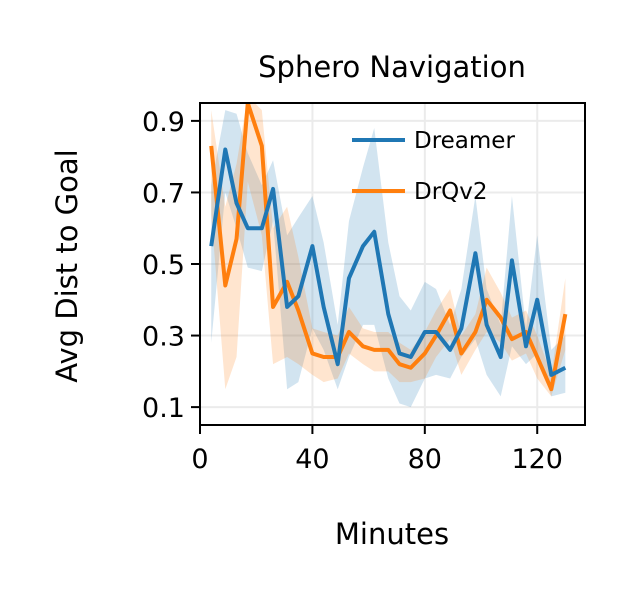 The width and height of the screenshot is (630, 600). Describe the element at coordinates (433, 166) in the screenshot. I see `legend: Dreamer DrQv2` at that location.